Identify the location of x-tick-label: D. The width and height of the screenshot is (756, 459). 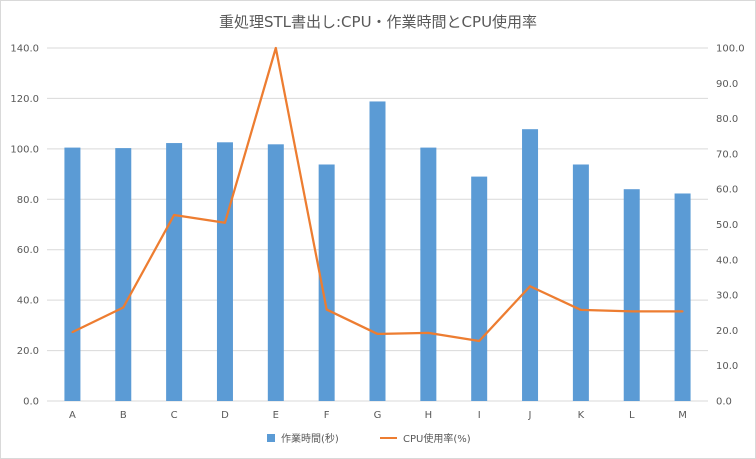
(225, 415).